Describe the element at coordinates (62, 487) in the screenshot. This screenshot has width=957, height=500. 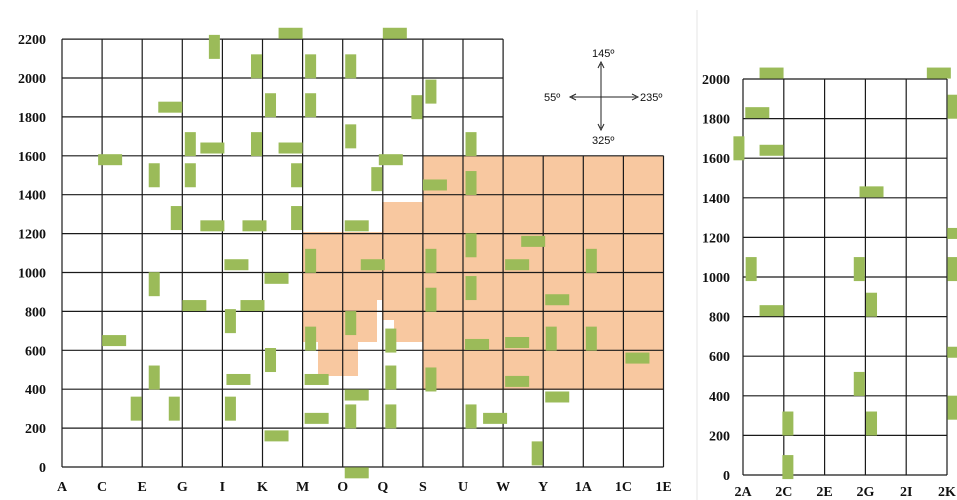
I see `x-tick-label: A` at that location.